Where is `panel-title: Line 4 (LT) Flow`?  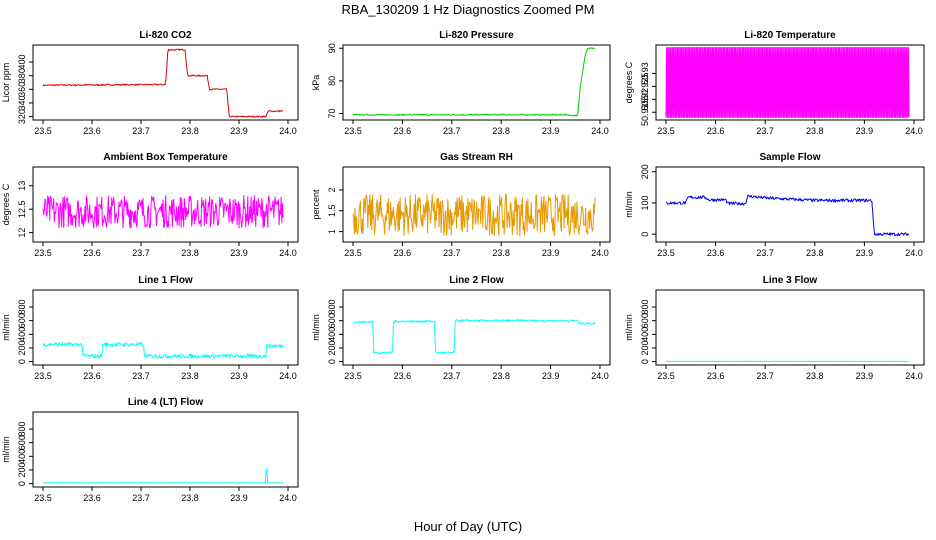
panel-title: Line 4 (LT) Flow is located at coordinates (166, 402).